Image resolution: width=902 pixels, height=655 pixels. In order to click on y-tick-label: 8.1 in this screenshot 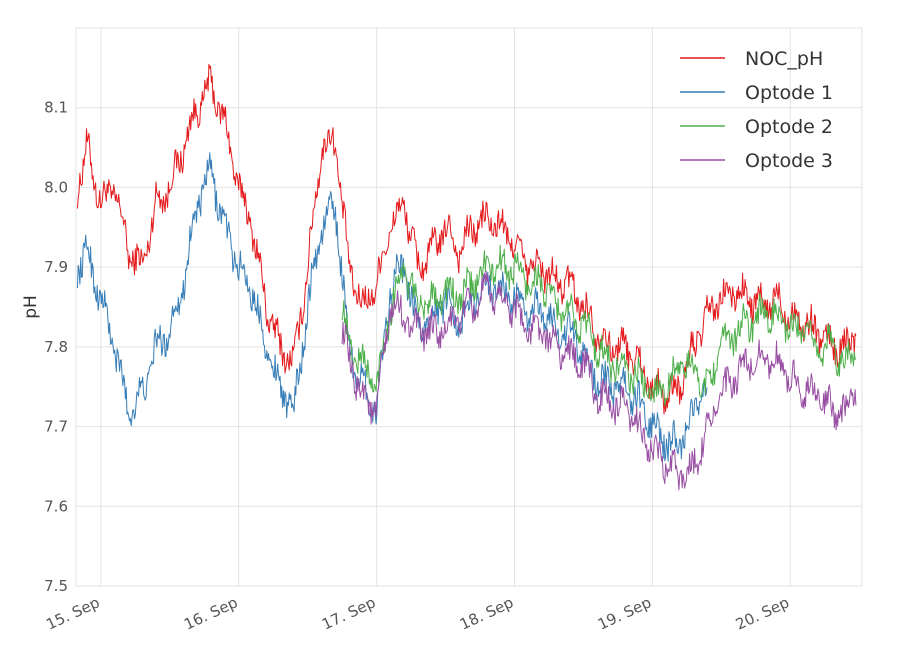, I will do `click(56, 108)`.